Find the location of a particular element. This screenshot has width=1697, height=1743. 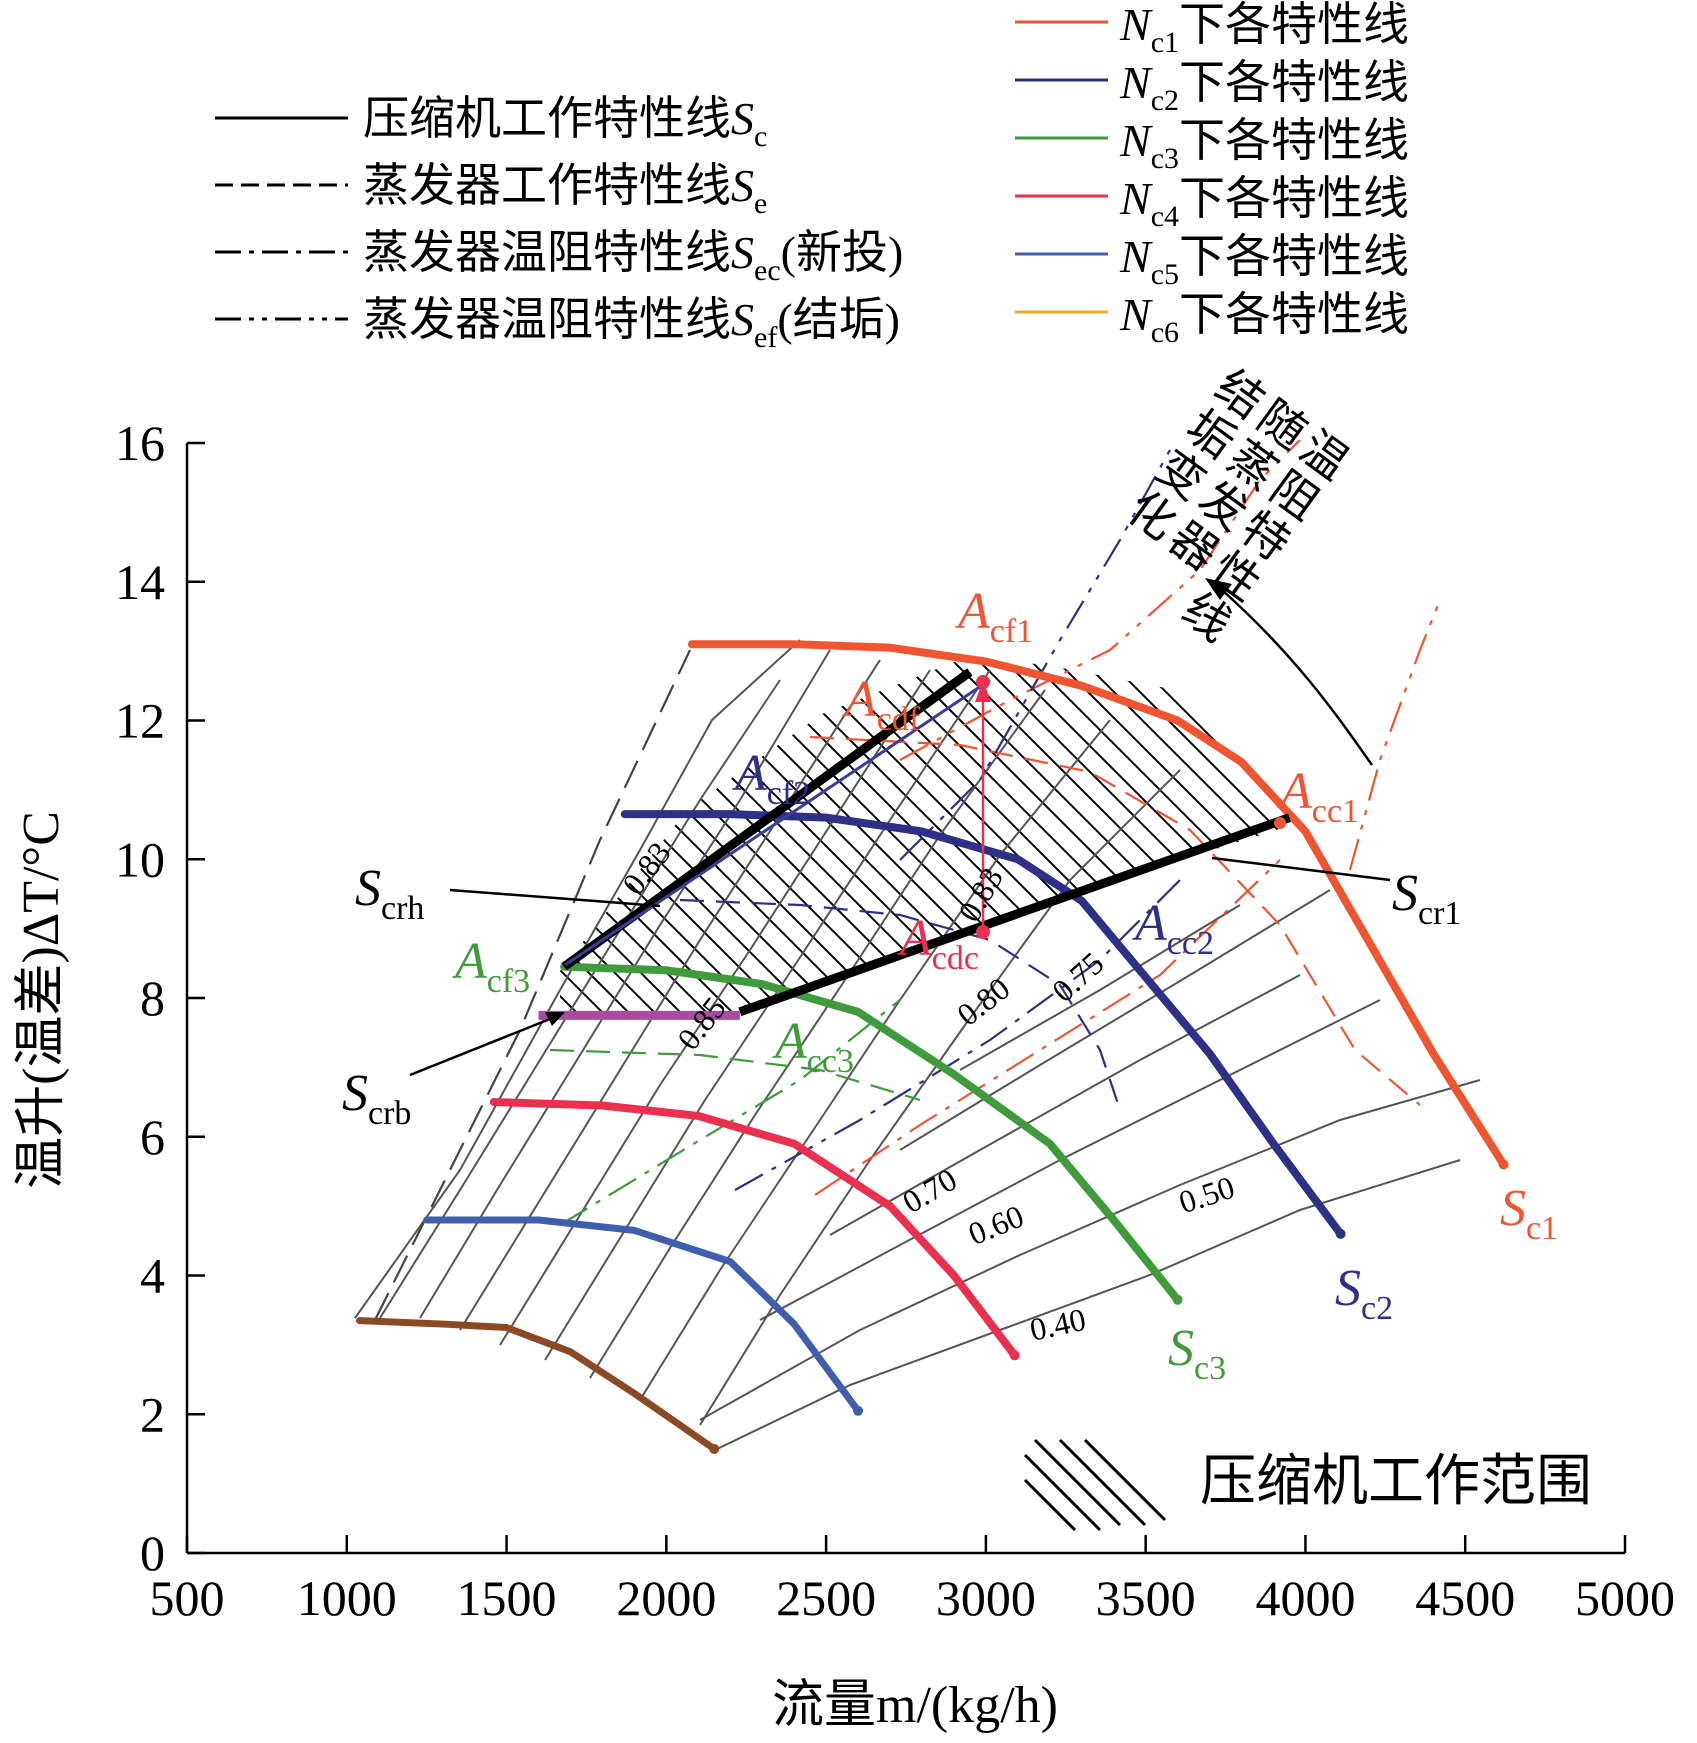

y-tick-label: 10 is located at coordinates (140, 859).